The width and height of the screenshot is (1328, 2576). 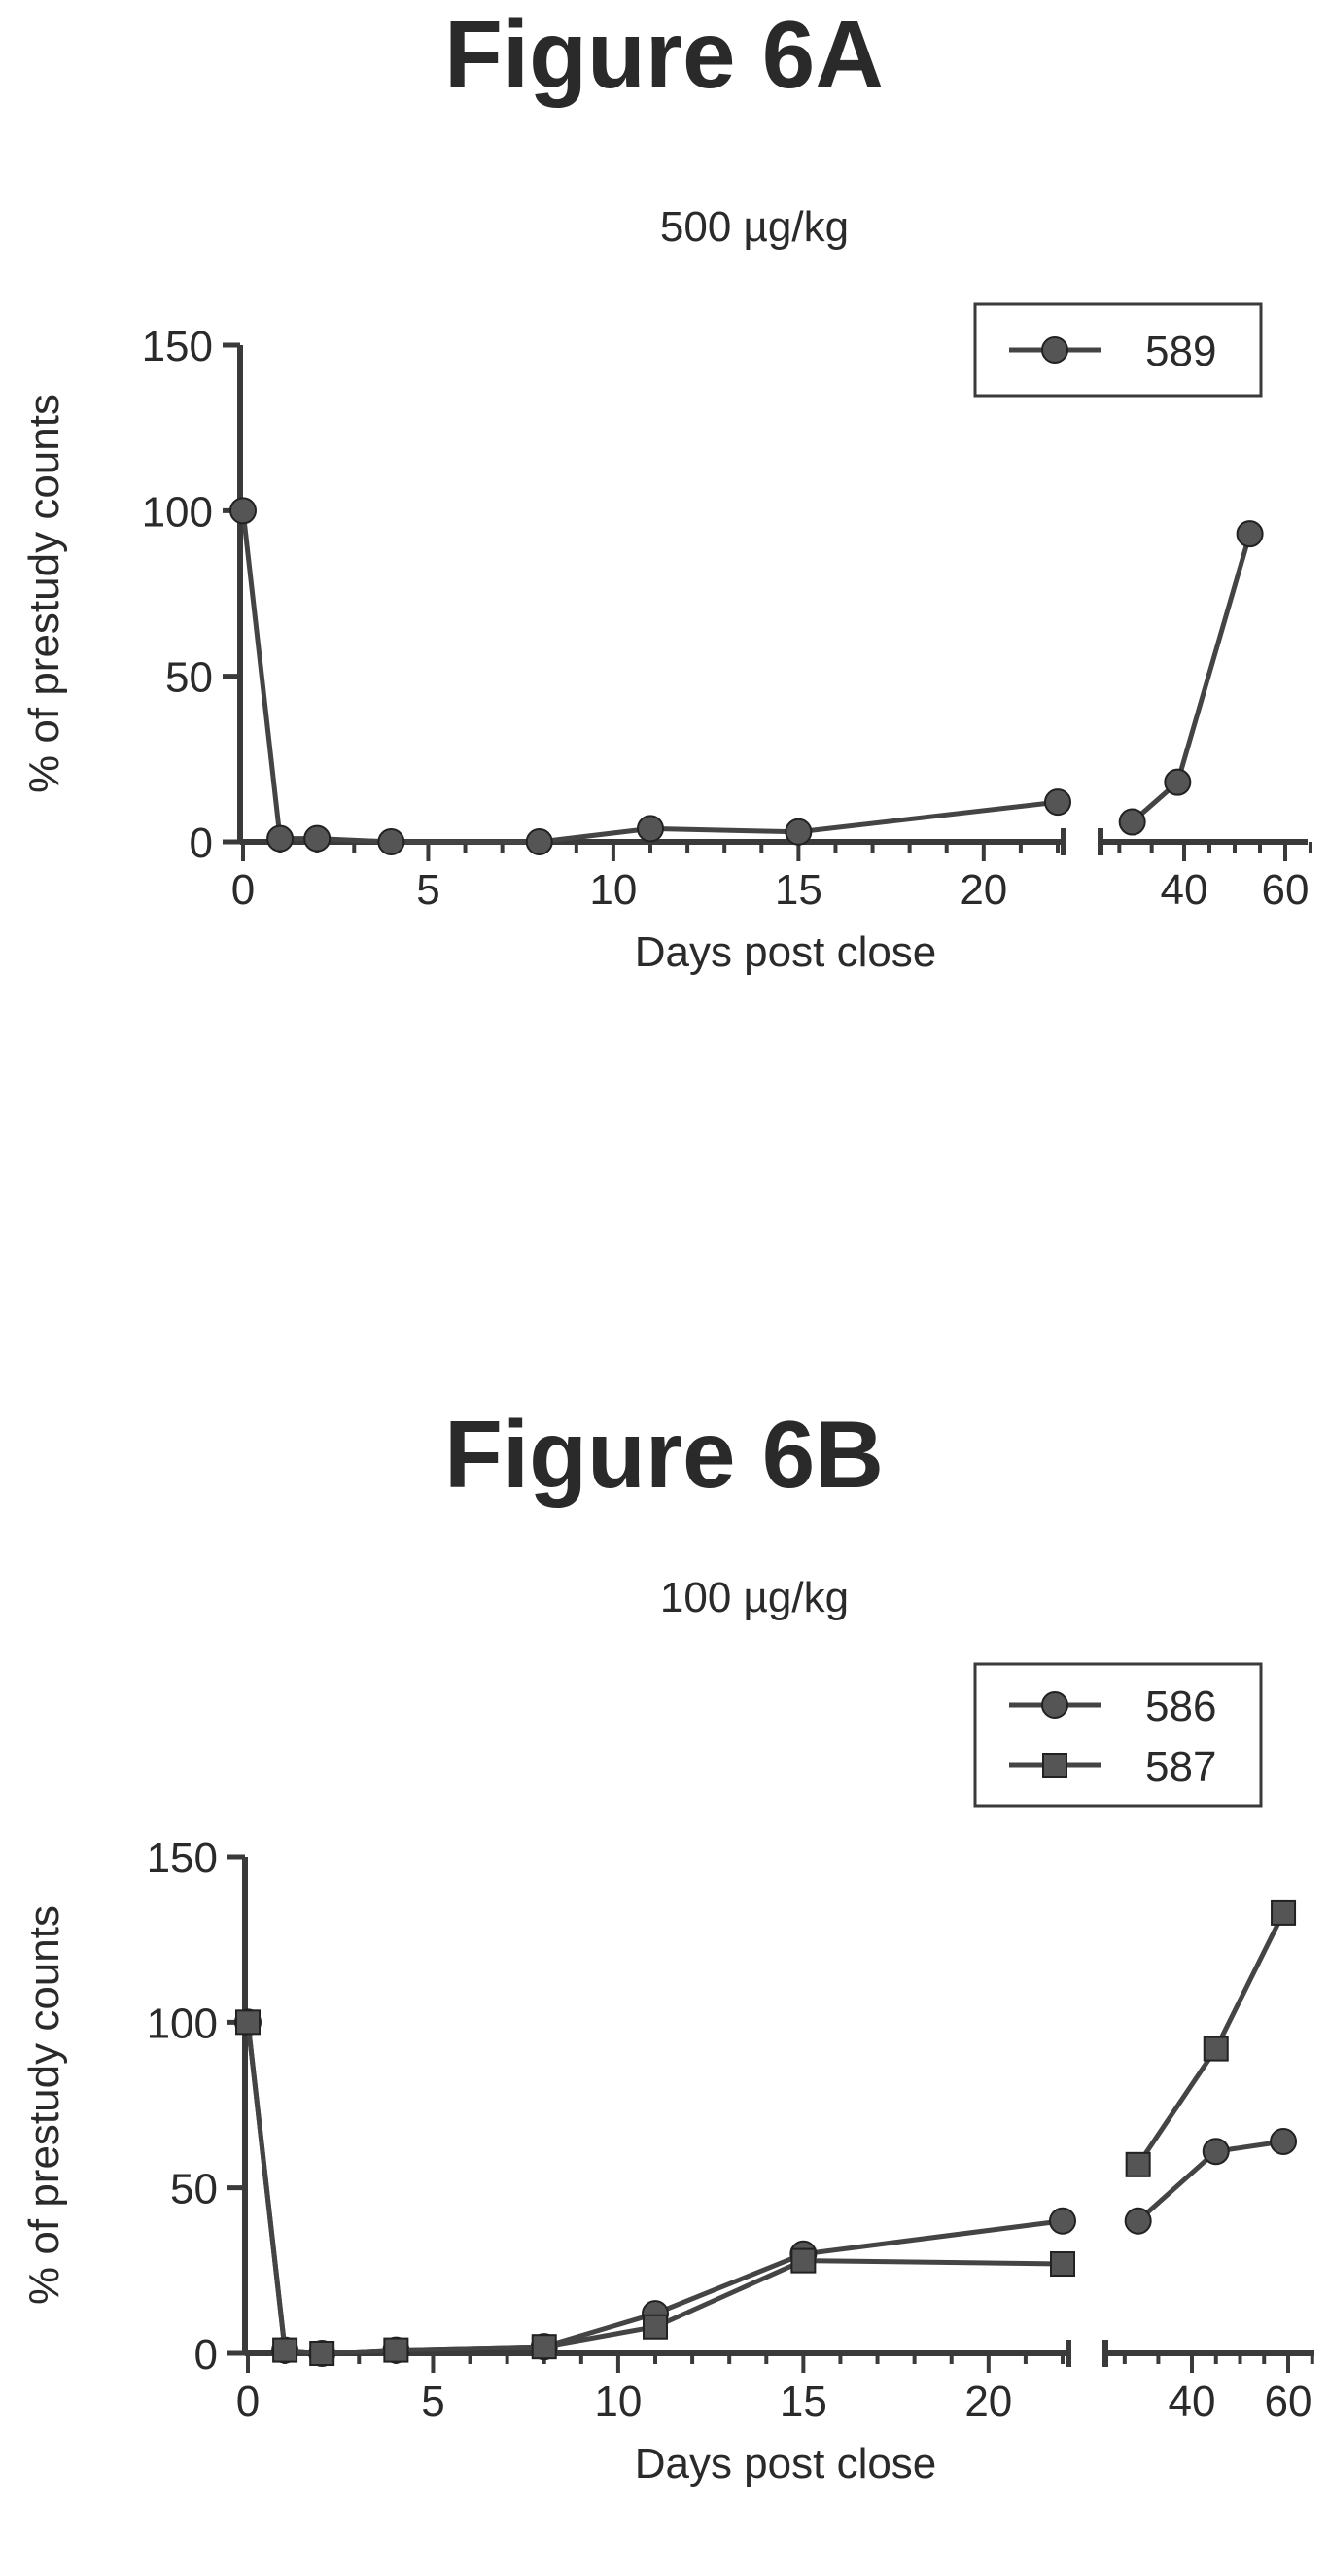 I want to click on chart-title: 500 µg/kg, so click(x=754, y=227).